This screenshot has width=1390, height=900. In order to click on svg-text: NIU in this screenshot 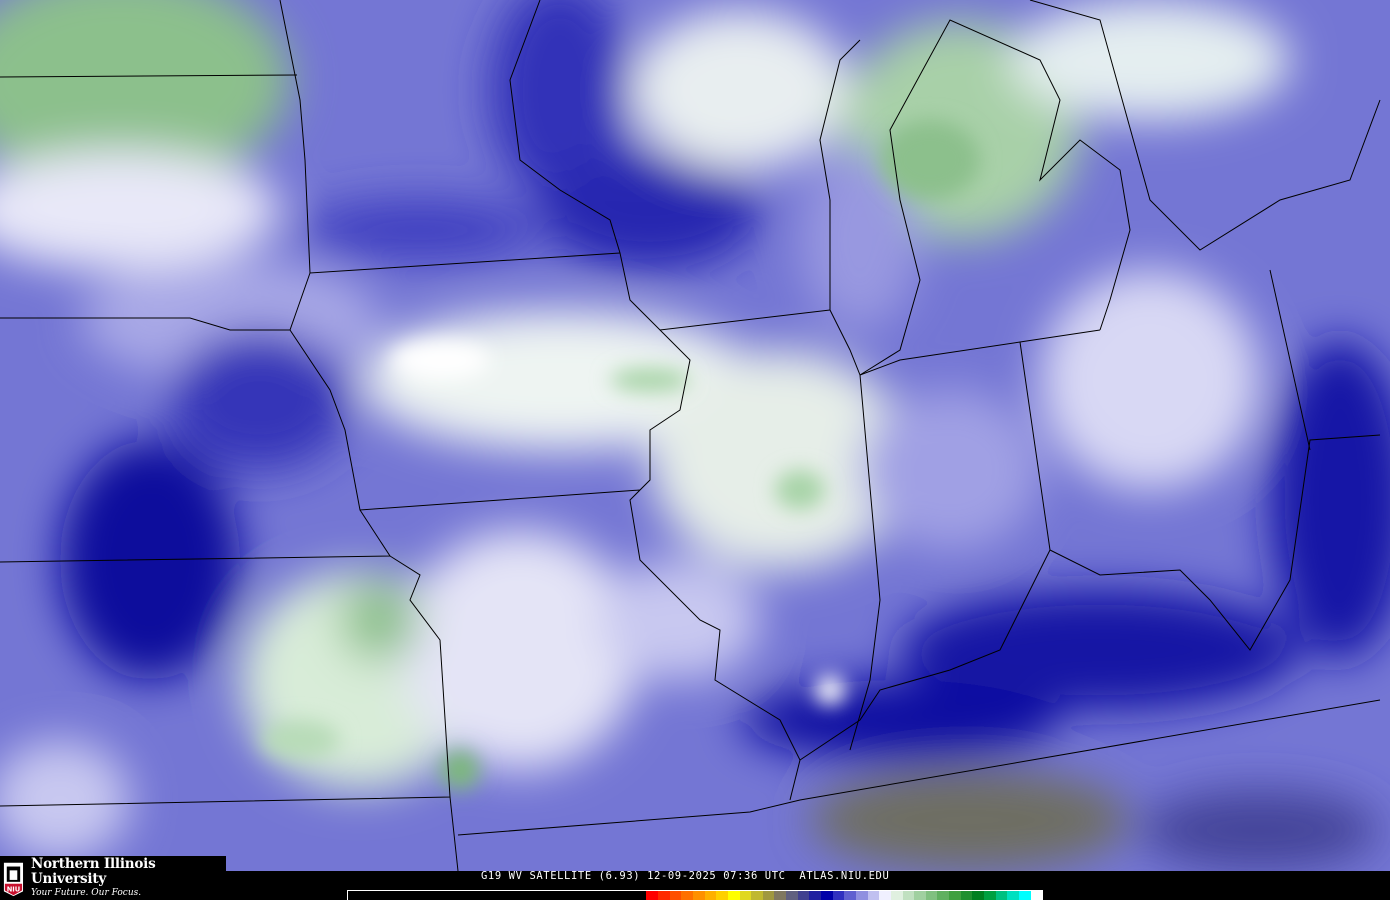, I will do `click(14, 889)`.